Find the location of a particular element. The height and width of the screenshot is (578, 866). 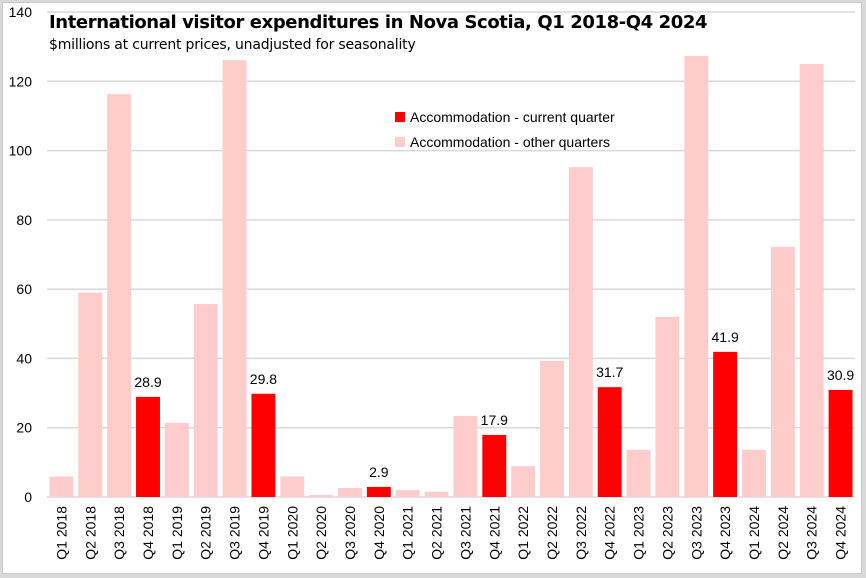

x-tick-label: Q1 2022 is located at coordinates (523, 533).